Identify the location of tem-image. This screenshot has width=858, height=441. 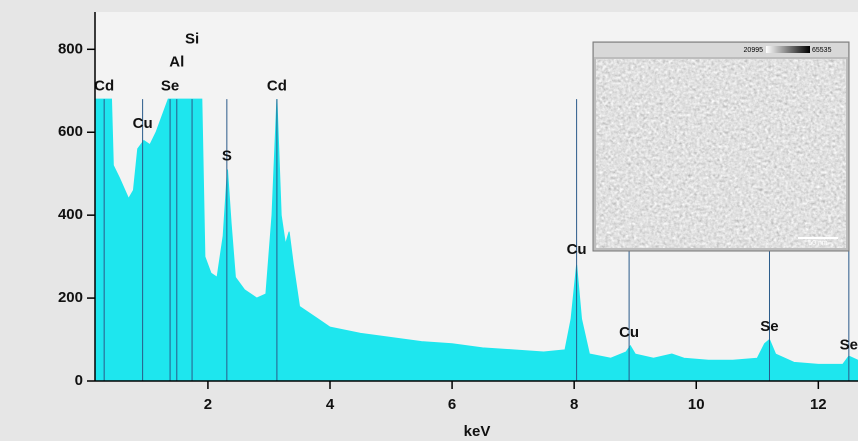
(721, 153).